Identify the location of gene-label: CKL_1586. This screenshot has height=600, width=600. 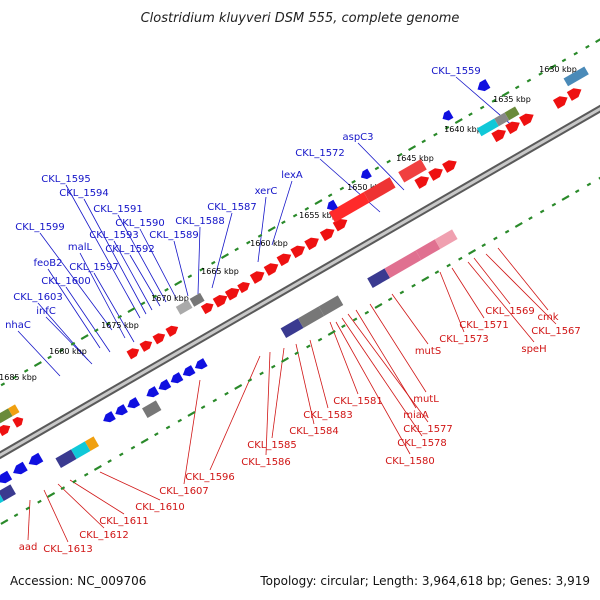
(266, 462).